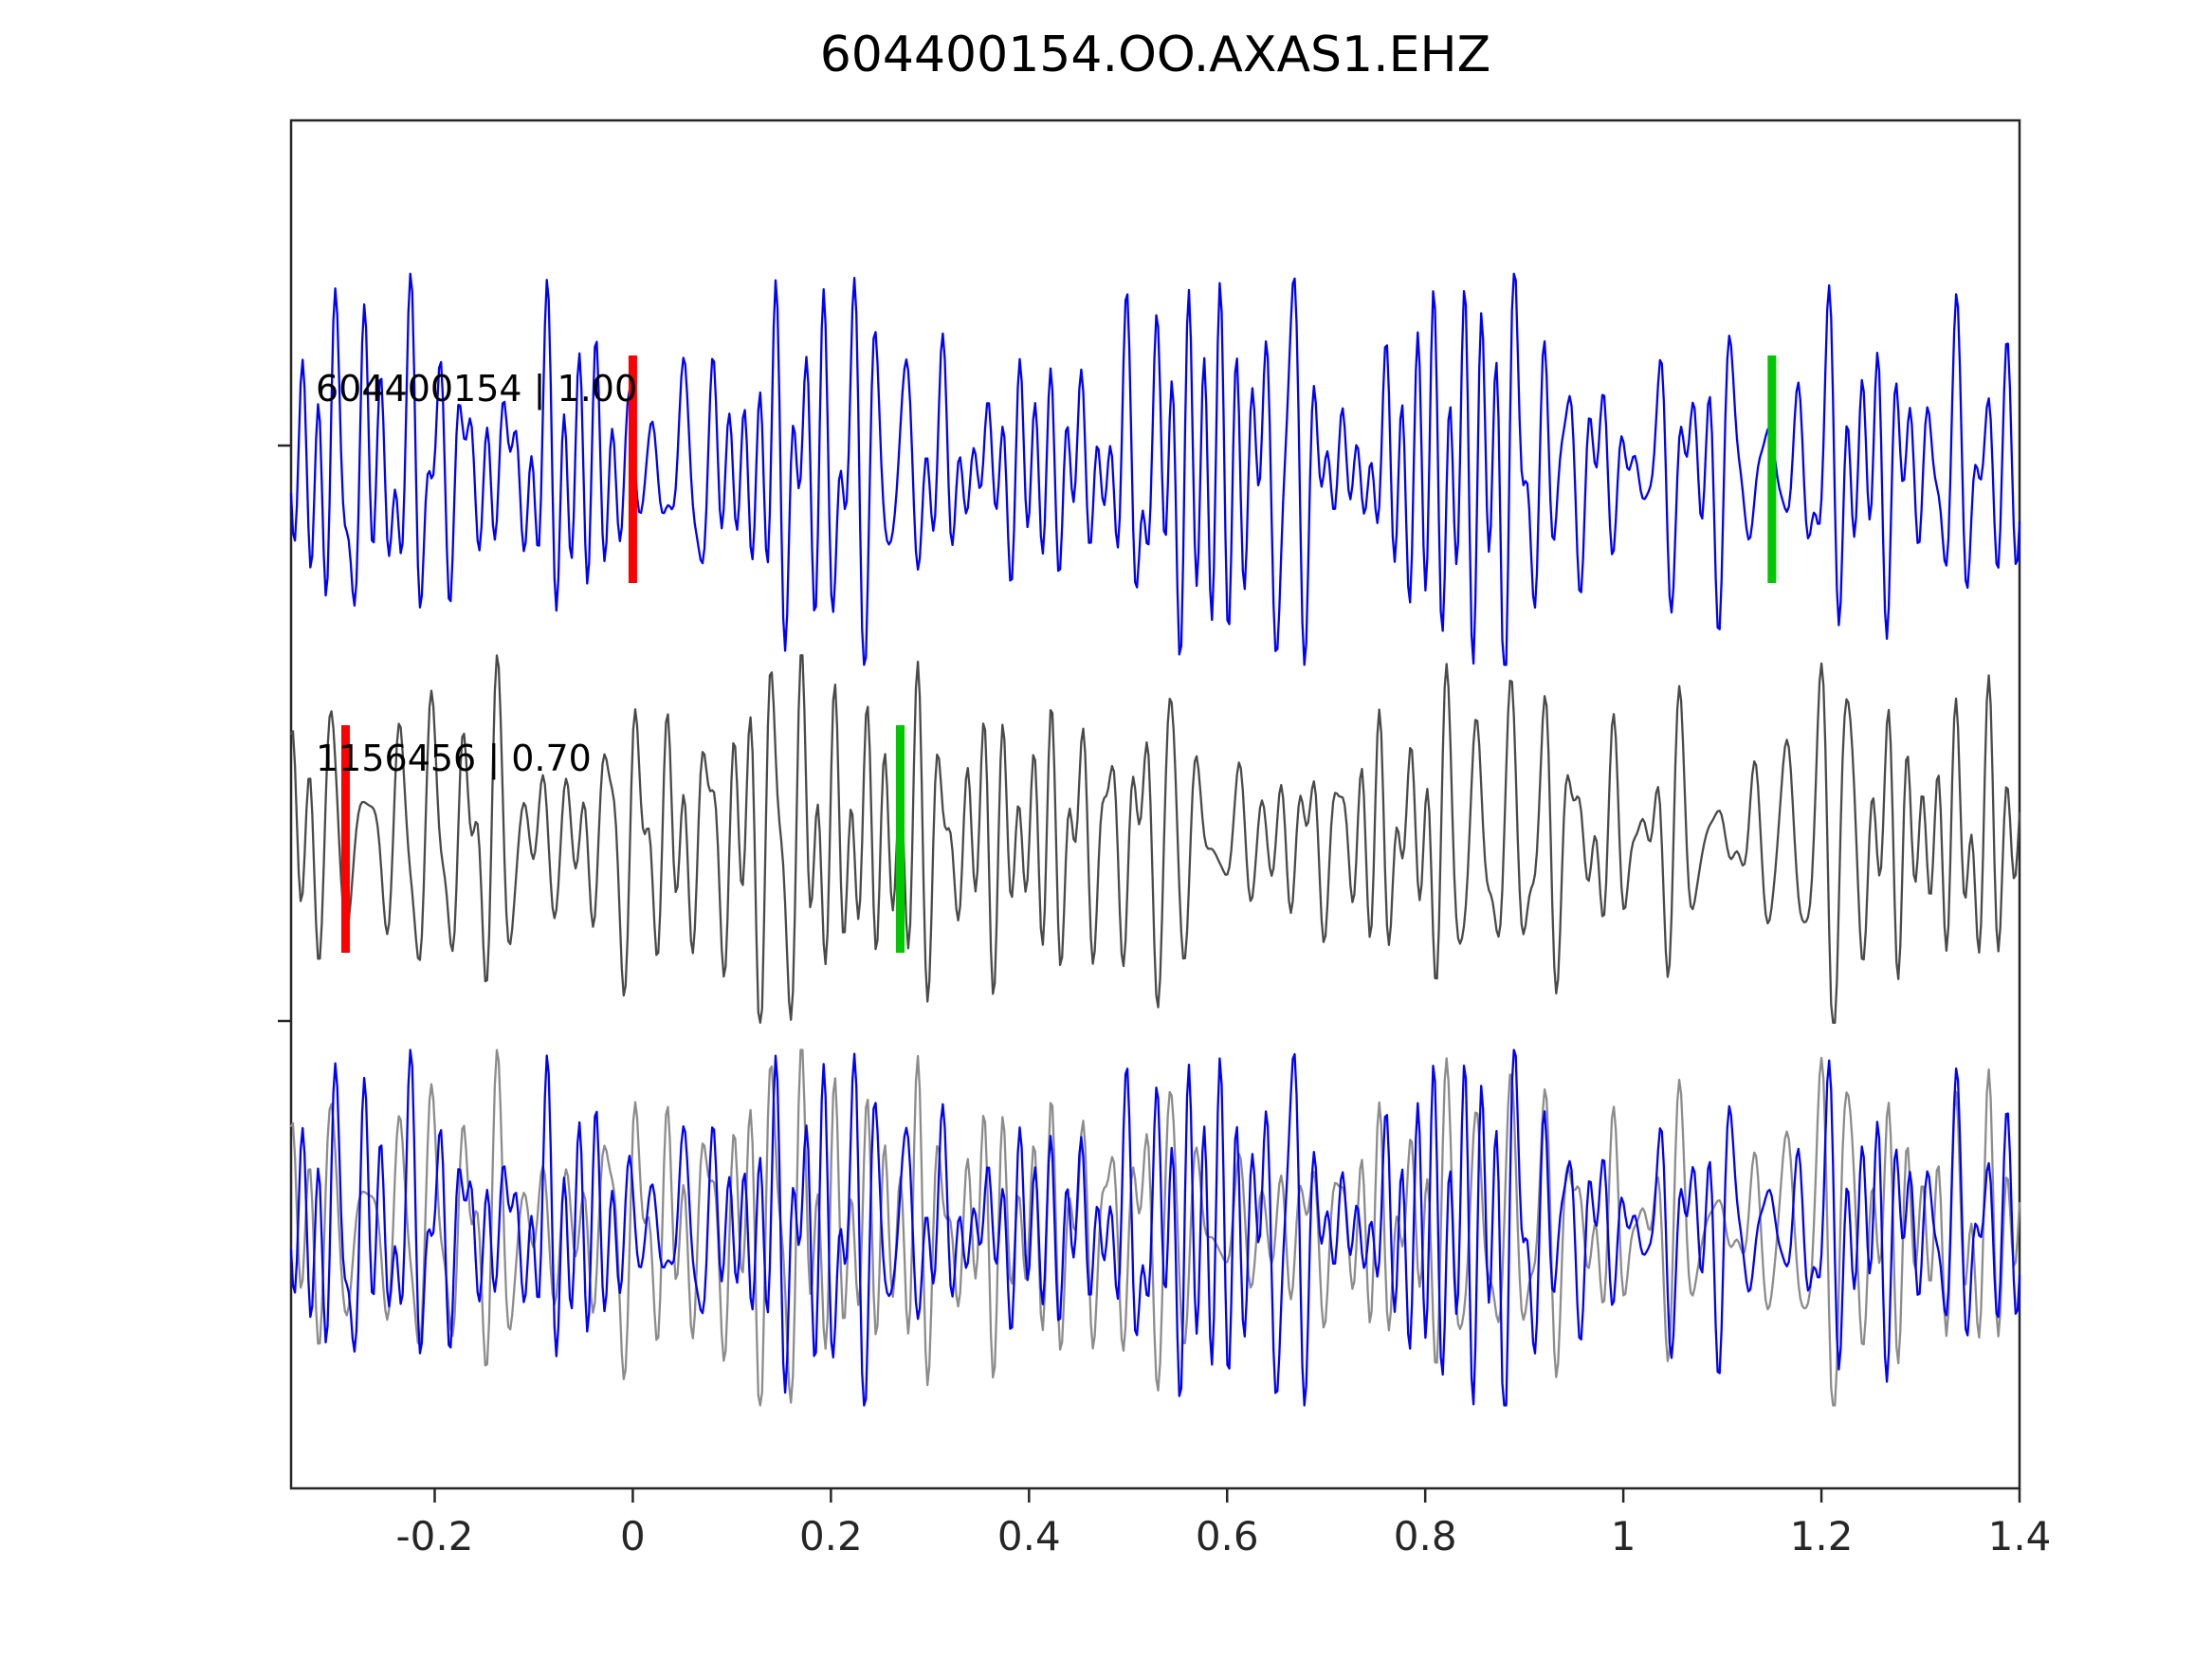  I want to click on x-tick-label: 0.8, so click(1425, 1536).